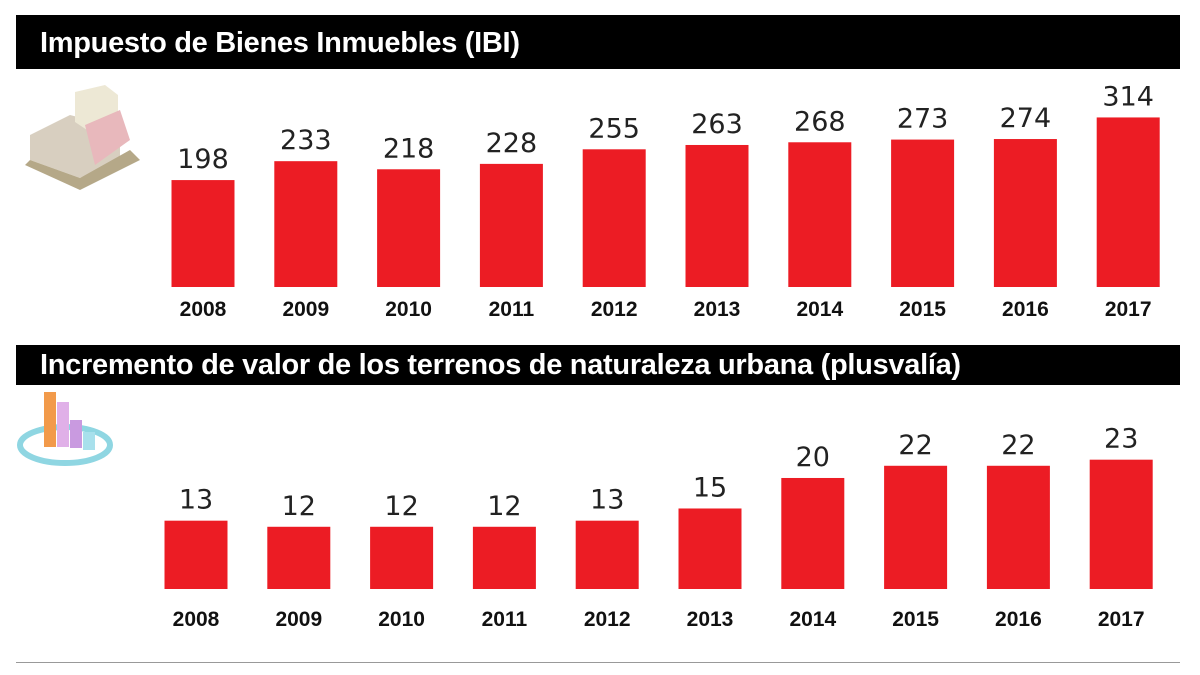 The height and width of the screenshot is (675, 1200). I want to click on data-label: 268, so click(820, 121).